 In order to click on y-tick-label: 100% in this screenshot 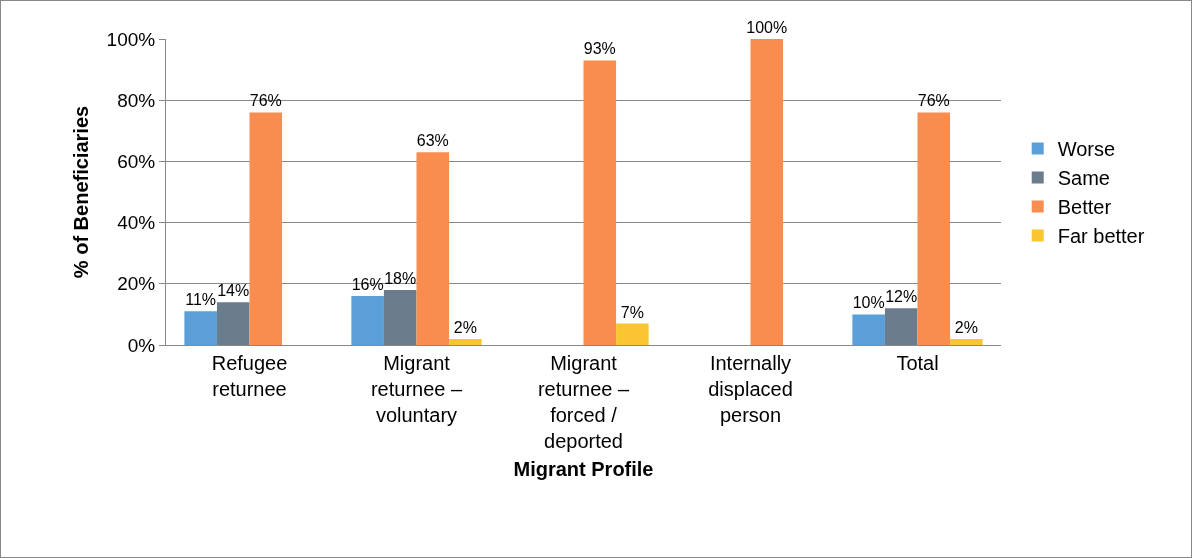, I will do `click(131, 39)`.